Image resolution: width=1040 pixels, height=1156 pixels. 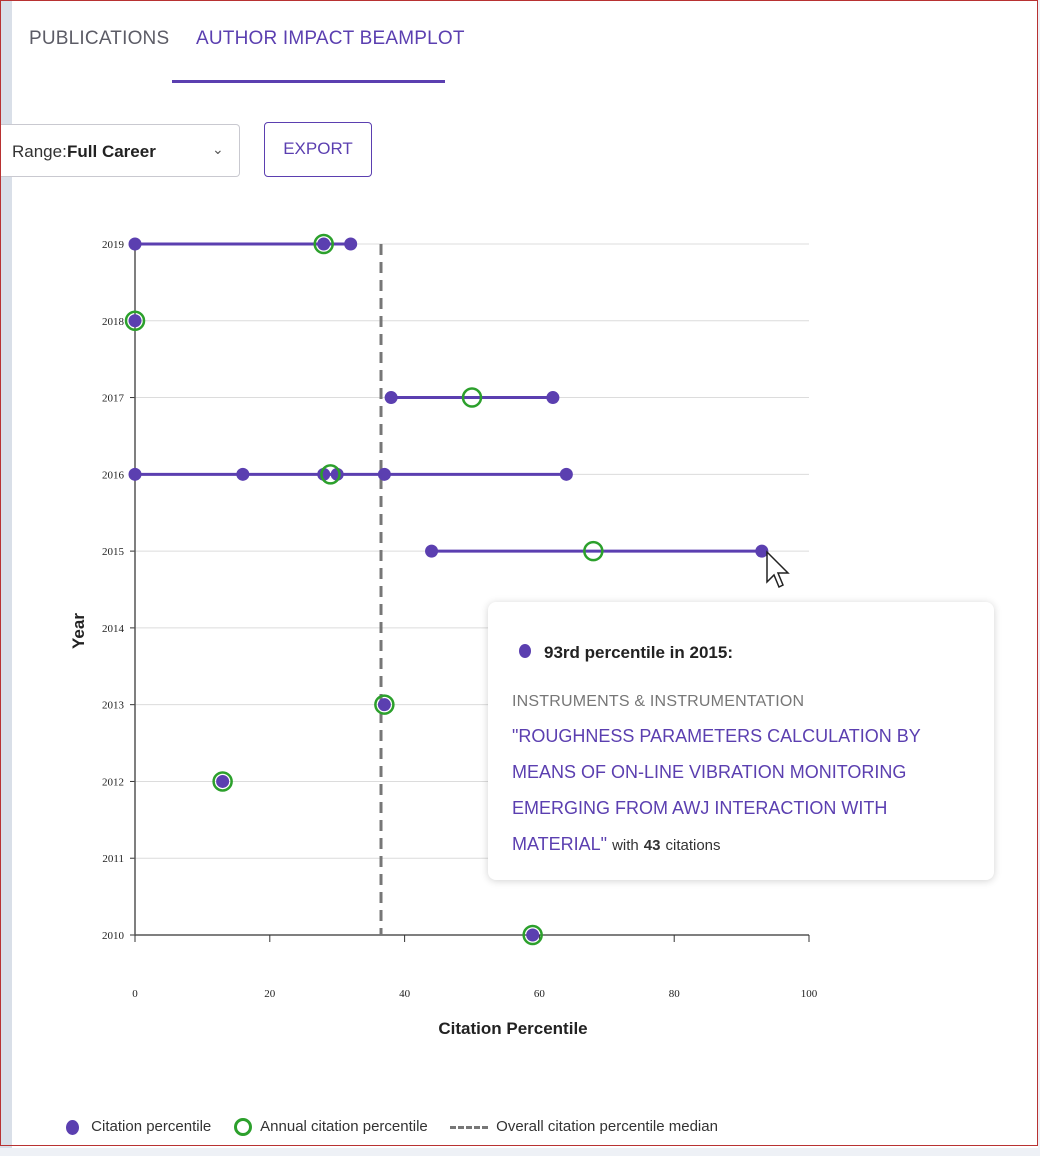 What do you see at coordinates (113, 706) in the screenshot?
I see `y-tick-label-2013: 2013` at bounding box center [113, 706].